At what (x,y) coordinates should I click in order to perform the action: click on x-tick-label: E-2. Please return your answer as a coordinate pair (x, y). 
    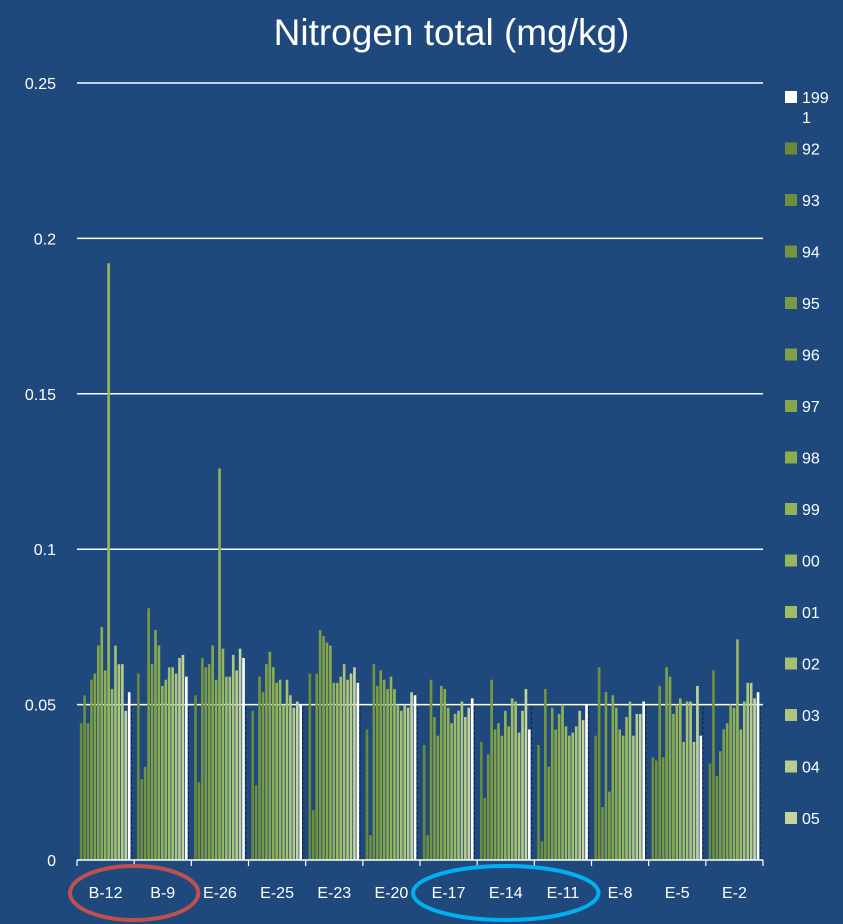
    Looking at the image, I should click on (734, 893).